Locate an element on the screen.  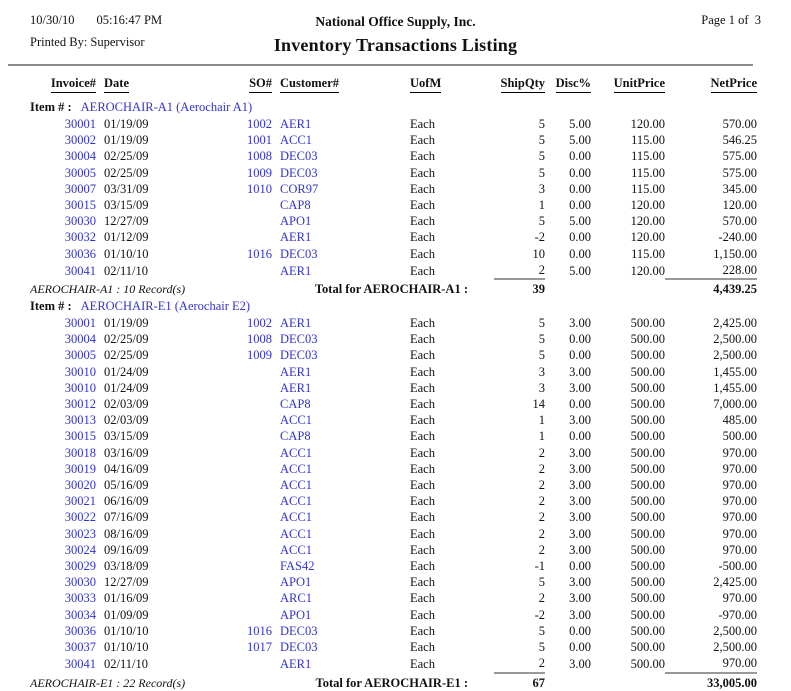
so-number-link: 1017 is located at coordinates (259, 647).